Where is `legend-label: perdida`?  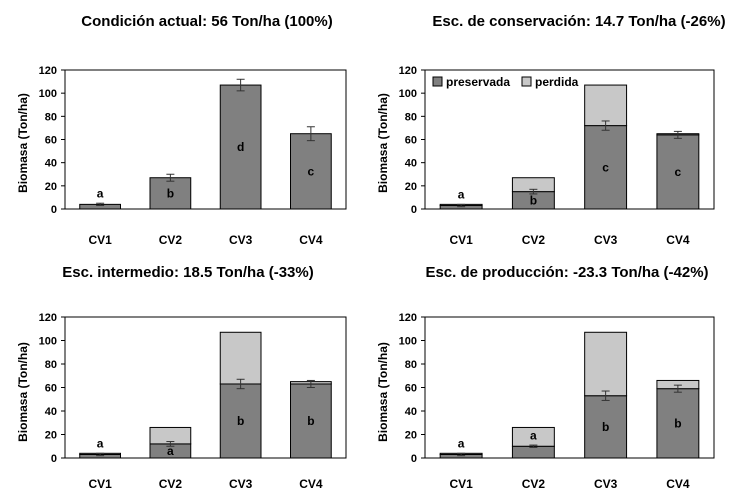
legend-label: perdida is located at coordinates (557, 82).